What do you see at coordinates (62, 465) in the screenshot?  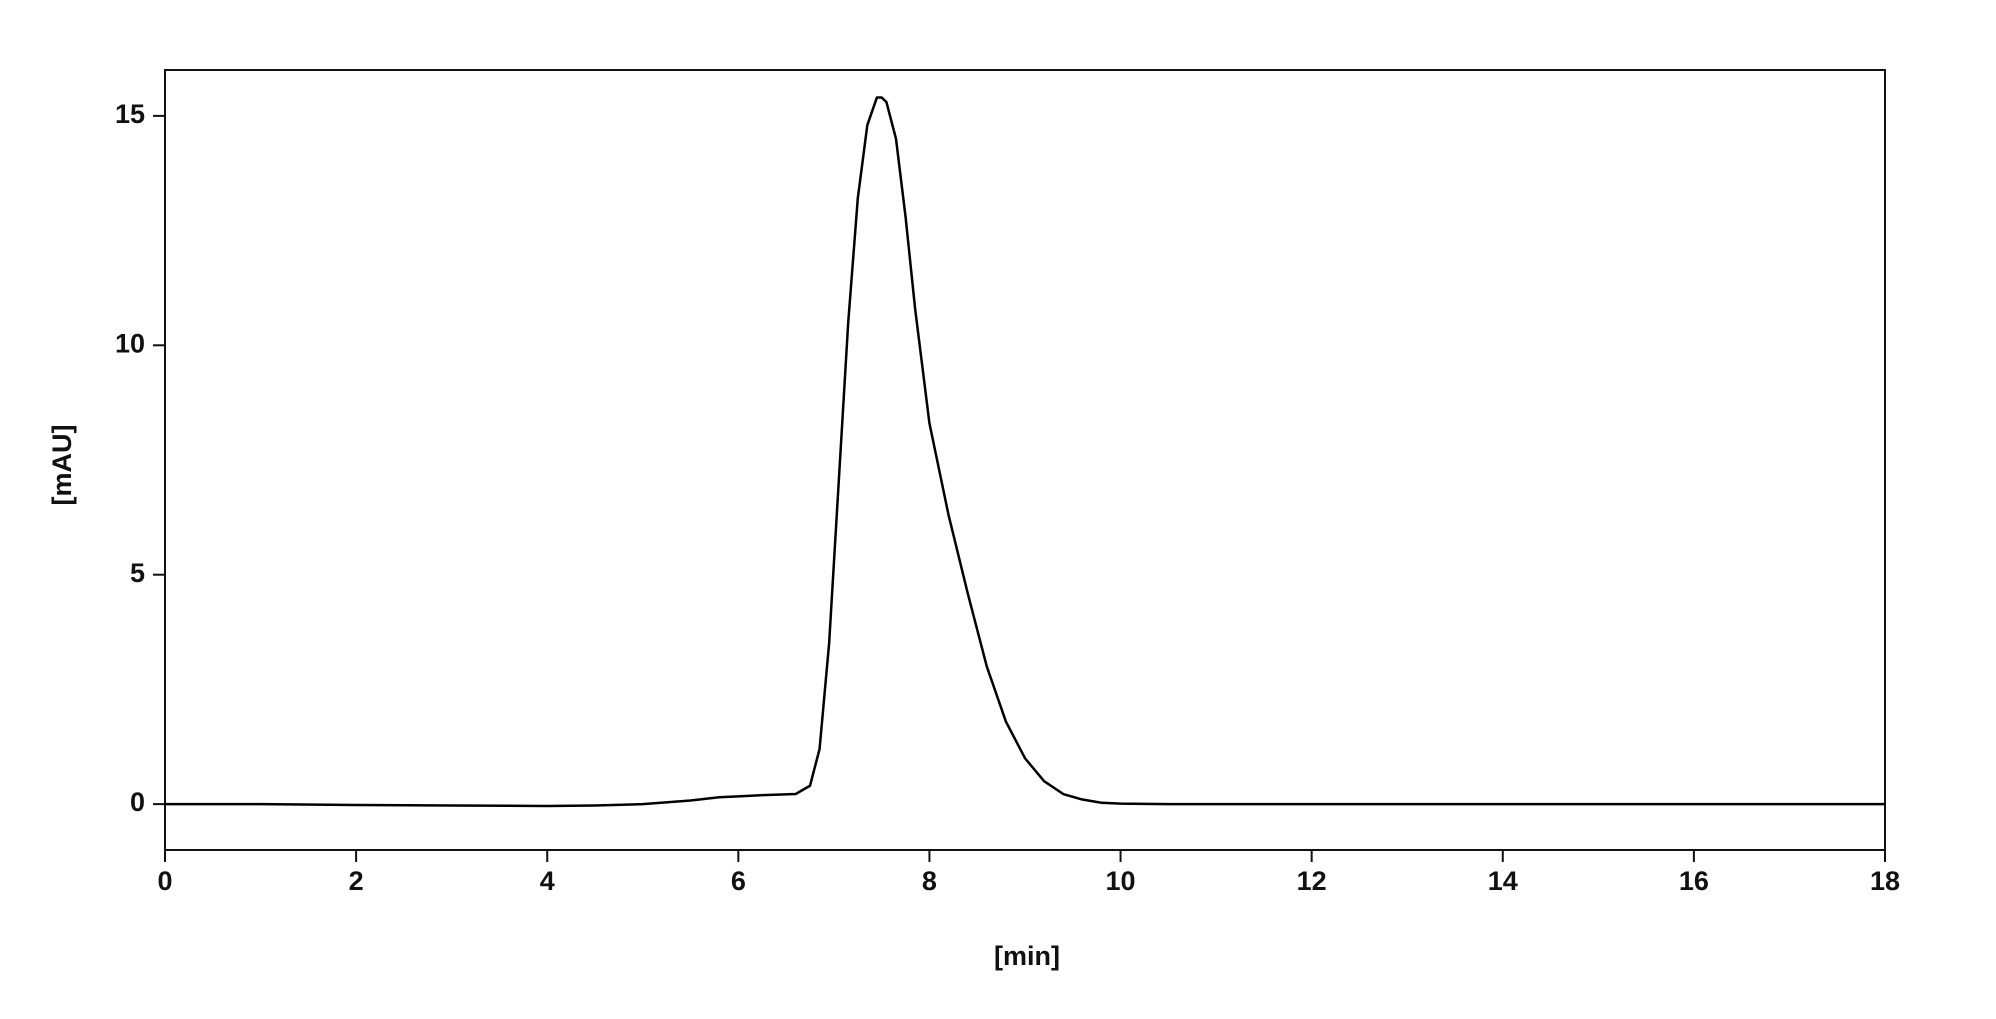 I see `y-axis-label: [mAU]` at bounding box center [62, 465].